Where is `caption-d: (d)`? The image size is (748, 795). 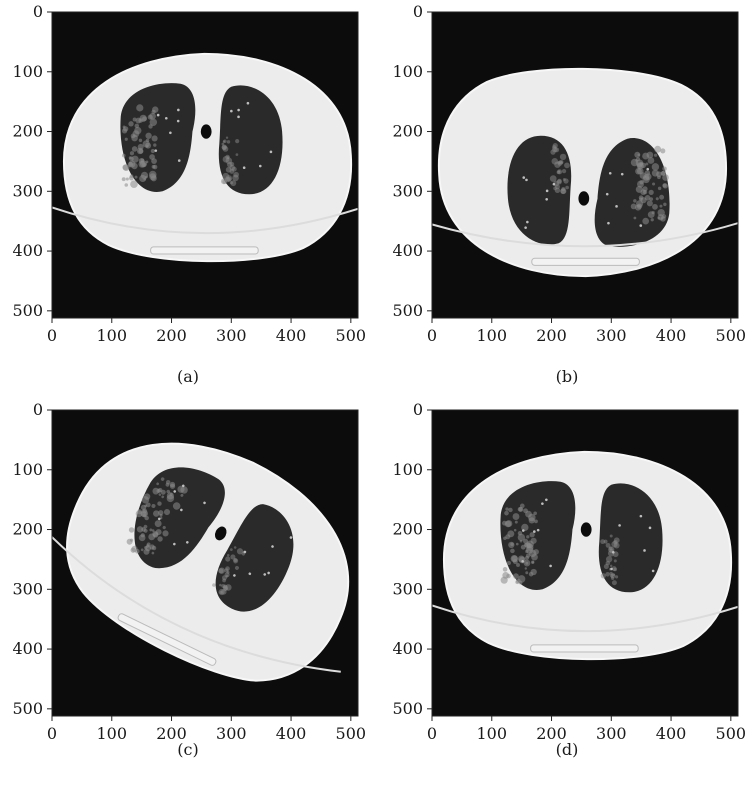
caption-d: (d) is located at coordinates (567, 749).